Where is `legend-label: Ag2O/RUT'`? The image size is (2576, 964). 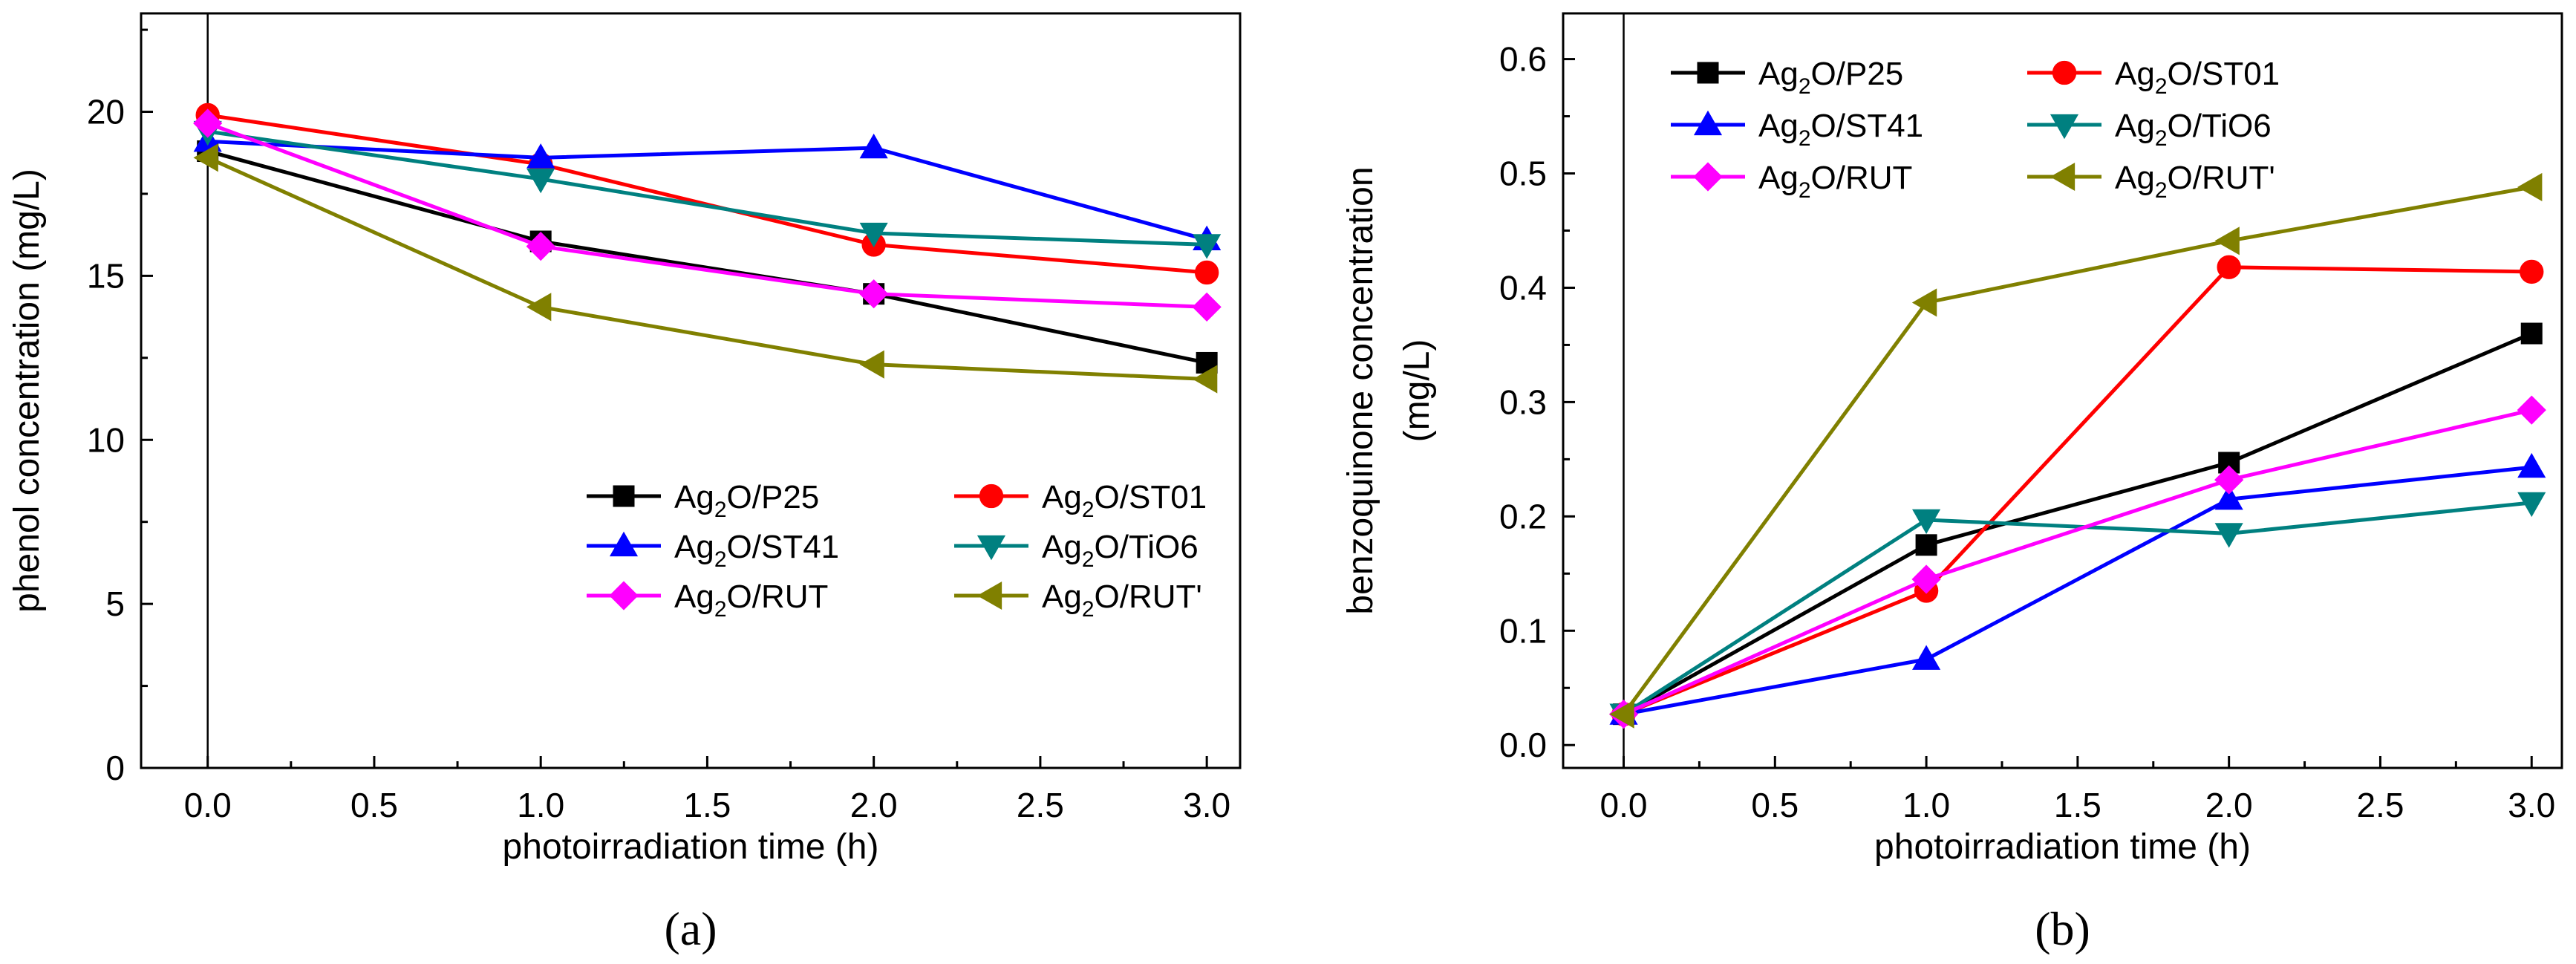
legend-label: Ag2O/RUT' is located at coordinates (2195, 182).